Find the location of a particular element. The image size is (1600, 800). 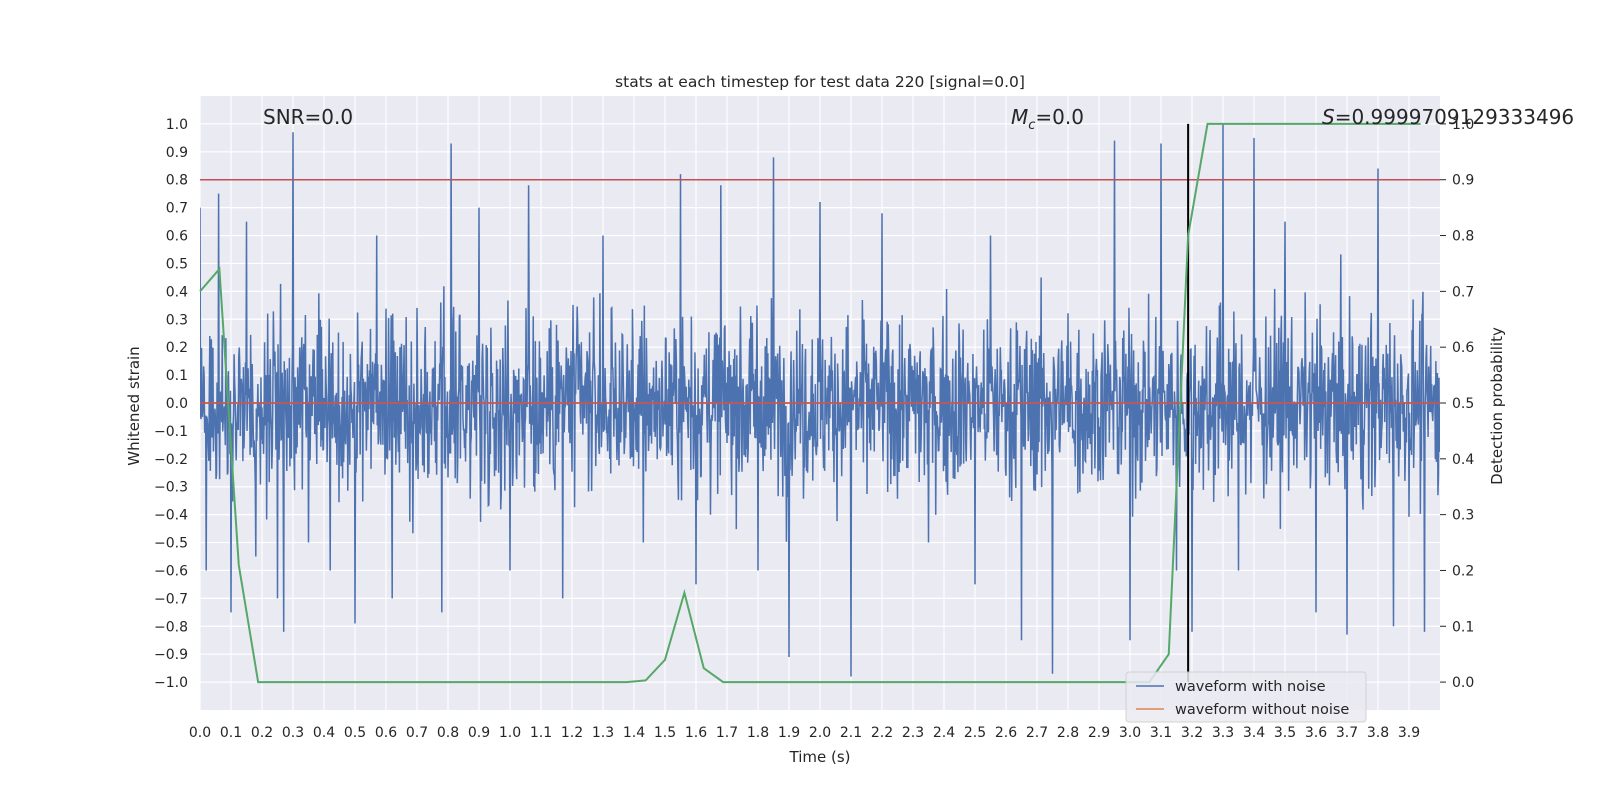

x-tick-label: 2.0 is located at coordinates (820, 733).